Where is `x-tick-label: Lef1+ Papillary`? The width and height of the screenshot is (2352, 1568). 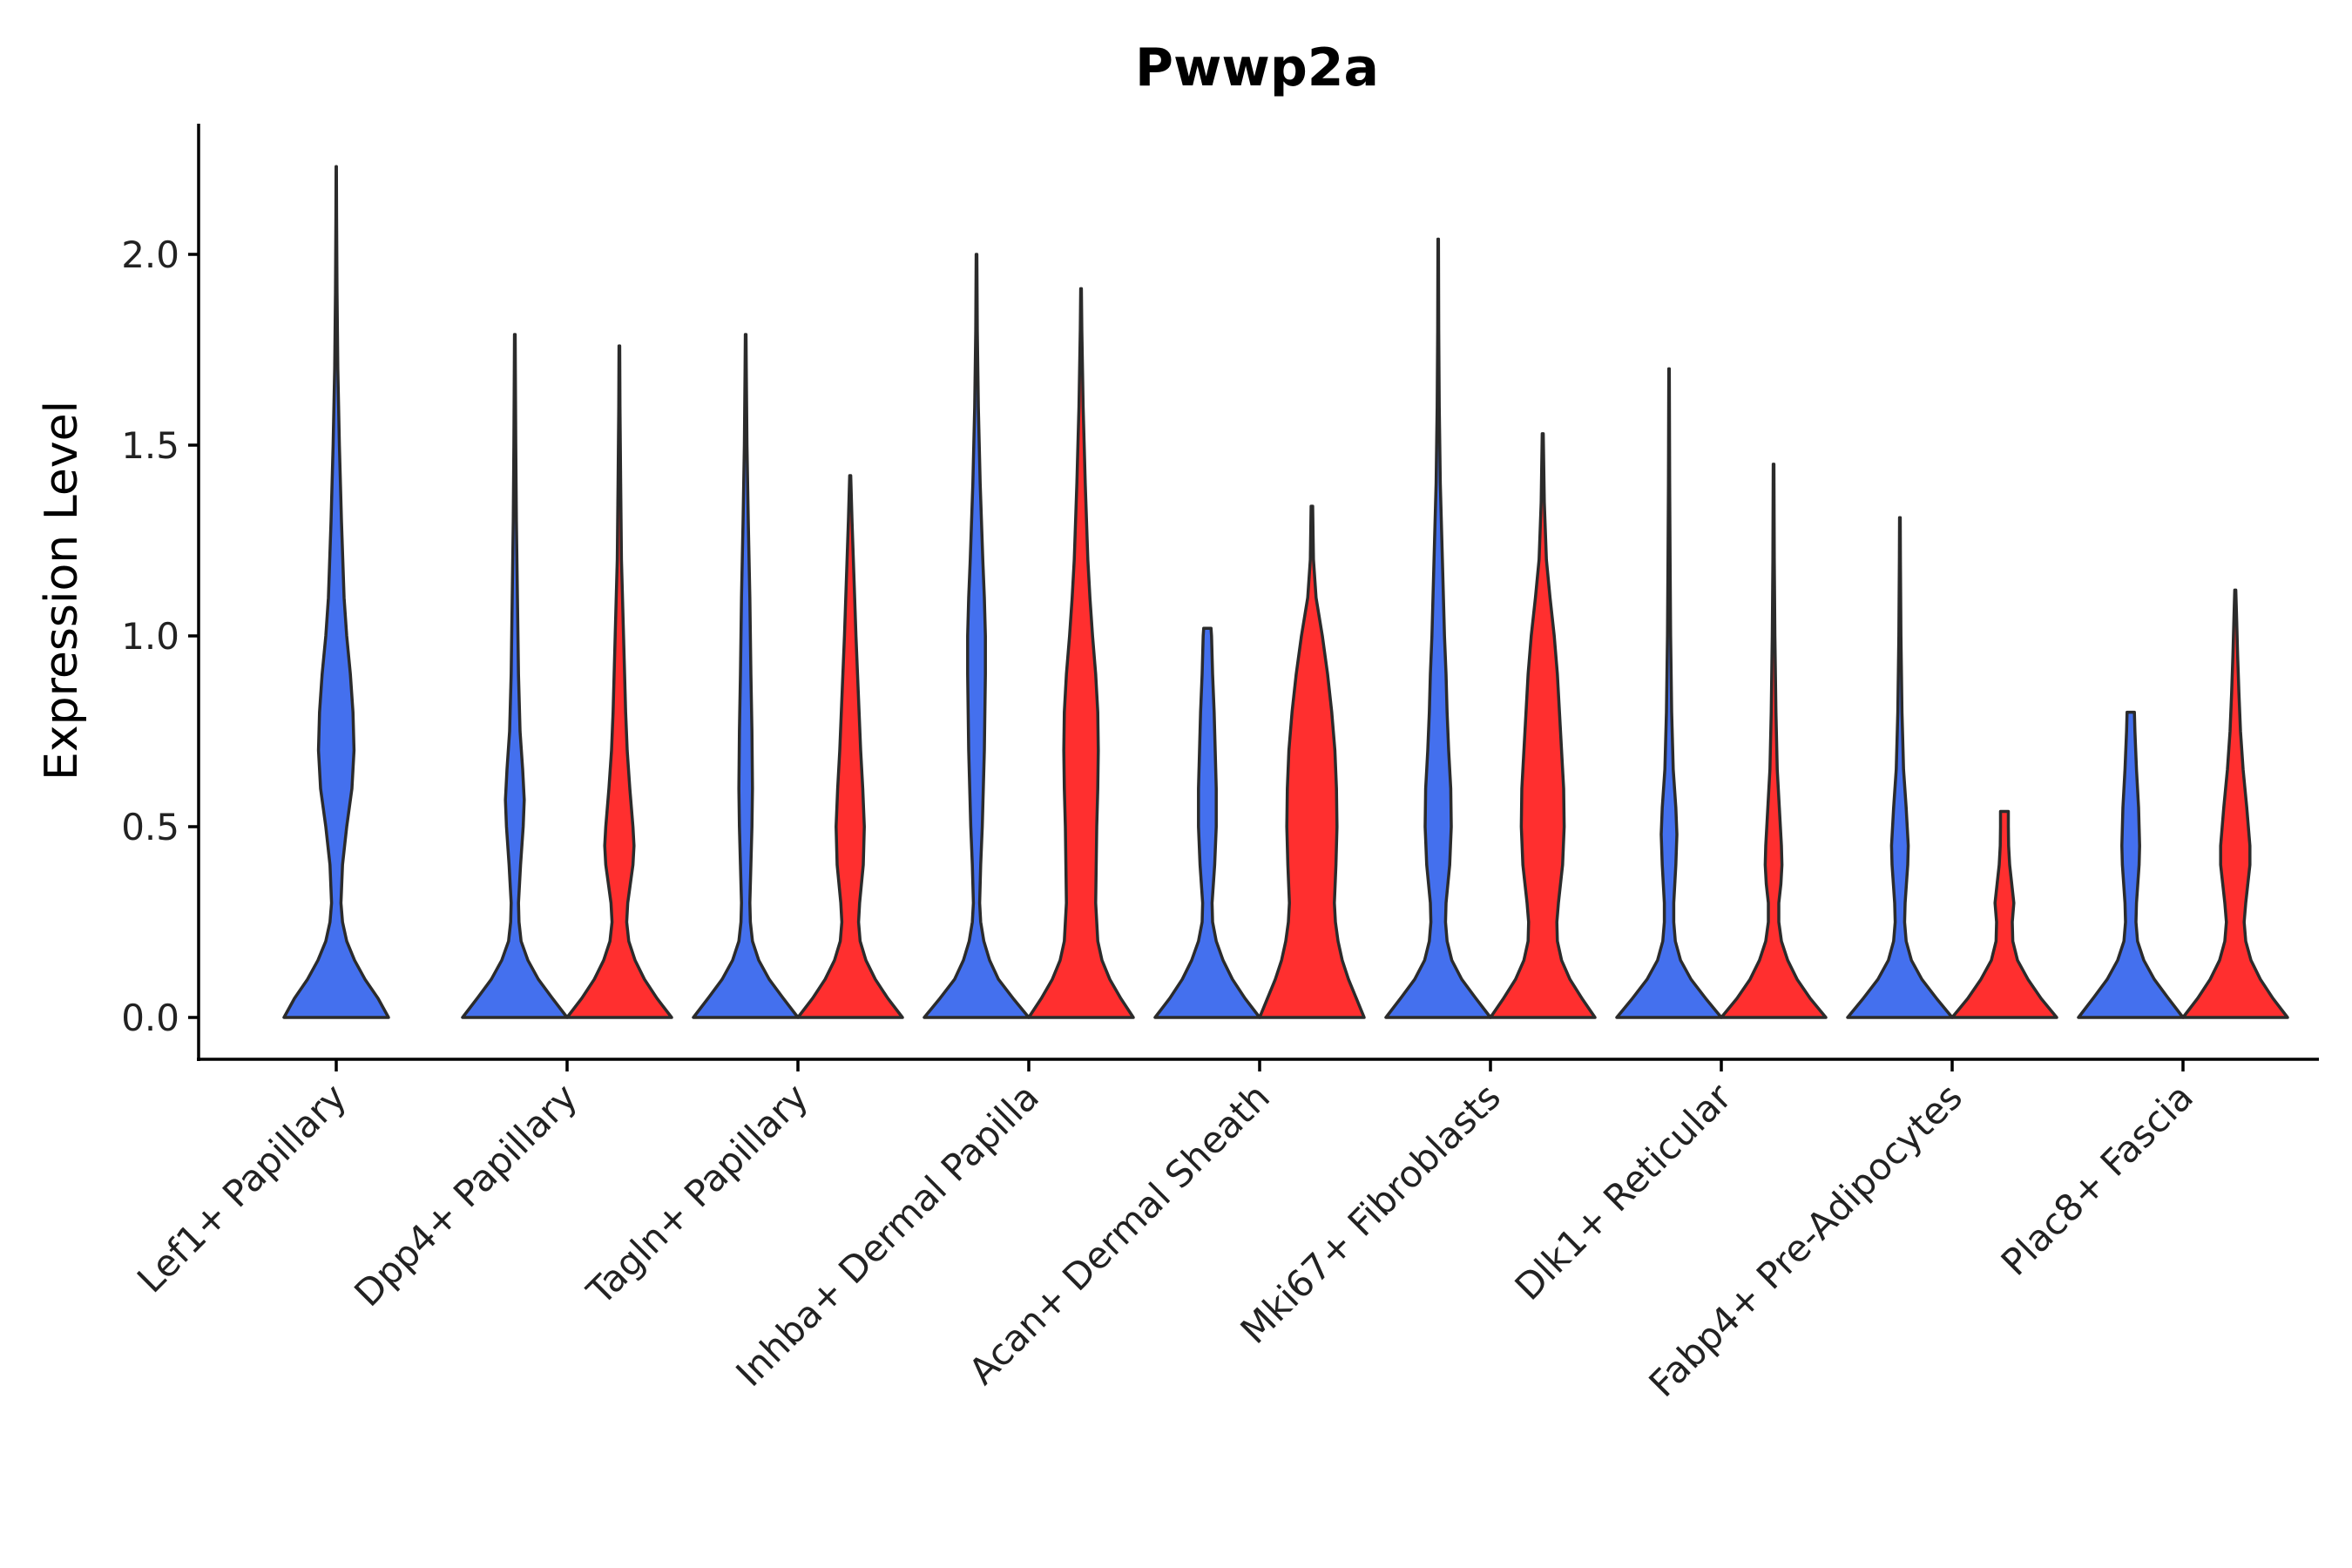
x-tick-label: Lef1+ Papillary is located at coordinates (242, 1188).